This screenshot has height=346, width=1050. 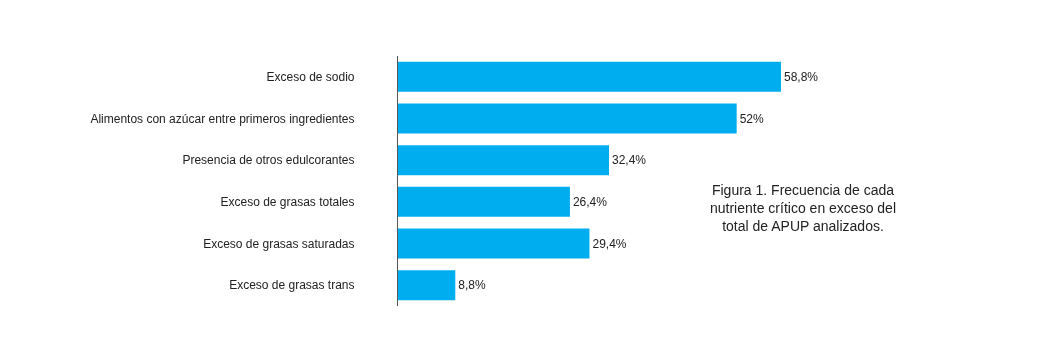 What do you see at coordinates (629, 160) in the screenshot?
I see `data-label: 32,4%` at bounding box center [629, 160].